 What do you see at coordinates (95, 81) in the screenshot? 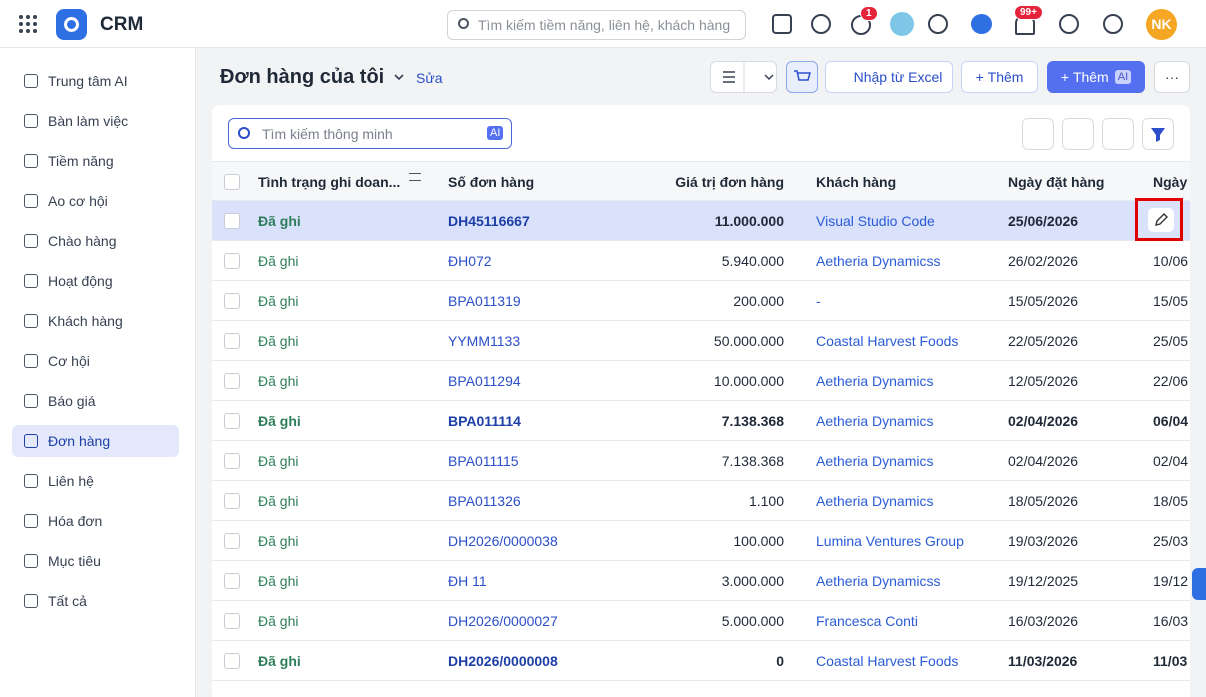
I see `nav-item: Trung tâm AI` at bounding box center [95, 81].